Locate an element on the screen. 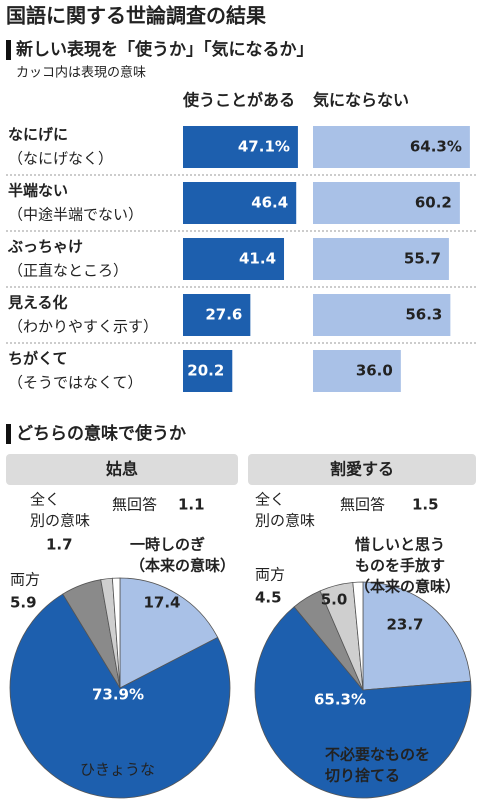 This screenshot has height=800, width=481. category-note: （そうではなくて） is located at coordinates (75, 383).